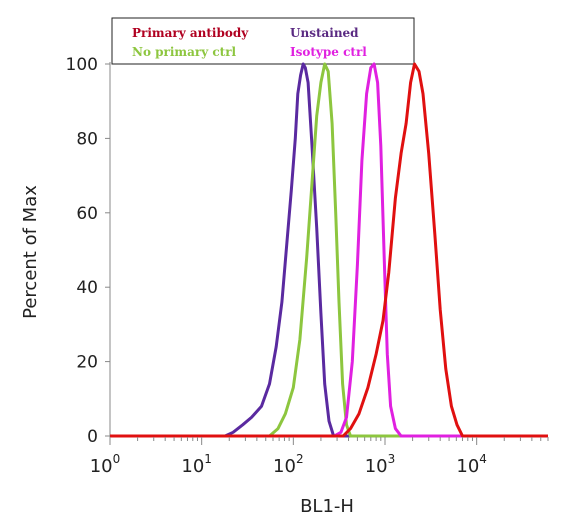 This screenshot has height=523, width=565. I want to click on legend-item: No primary ctrl, so click(184, 52).